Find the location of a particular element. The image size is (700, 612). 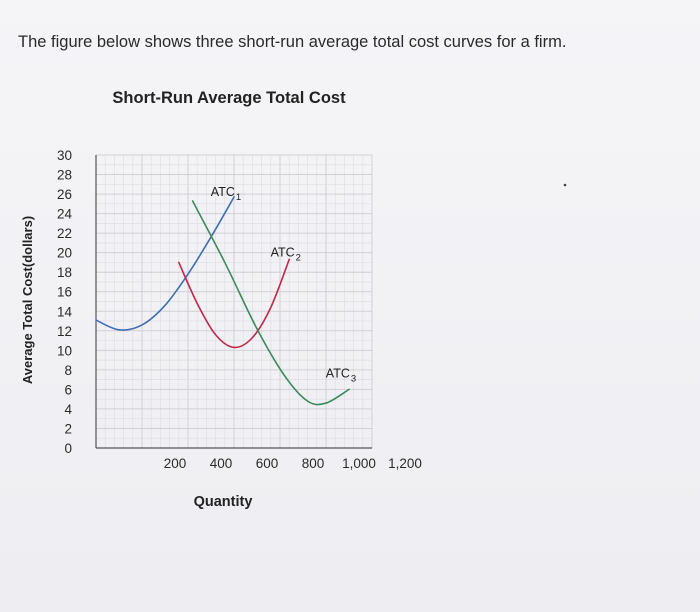

y-tick-label: 14 is located at coordinates (65, 311).